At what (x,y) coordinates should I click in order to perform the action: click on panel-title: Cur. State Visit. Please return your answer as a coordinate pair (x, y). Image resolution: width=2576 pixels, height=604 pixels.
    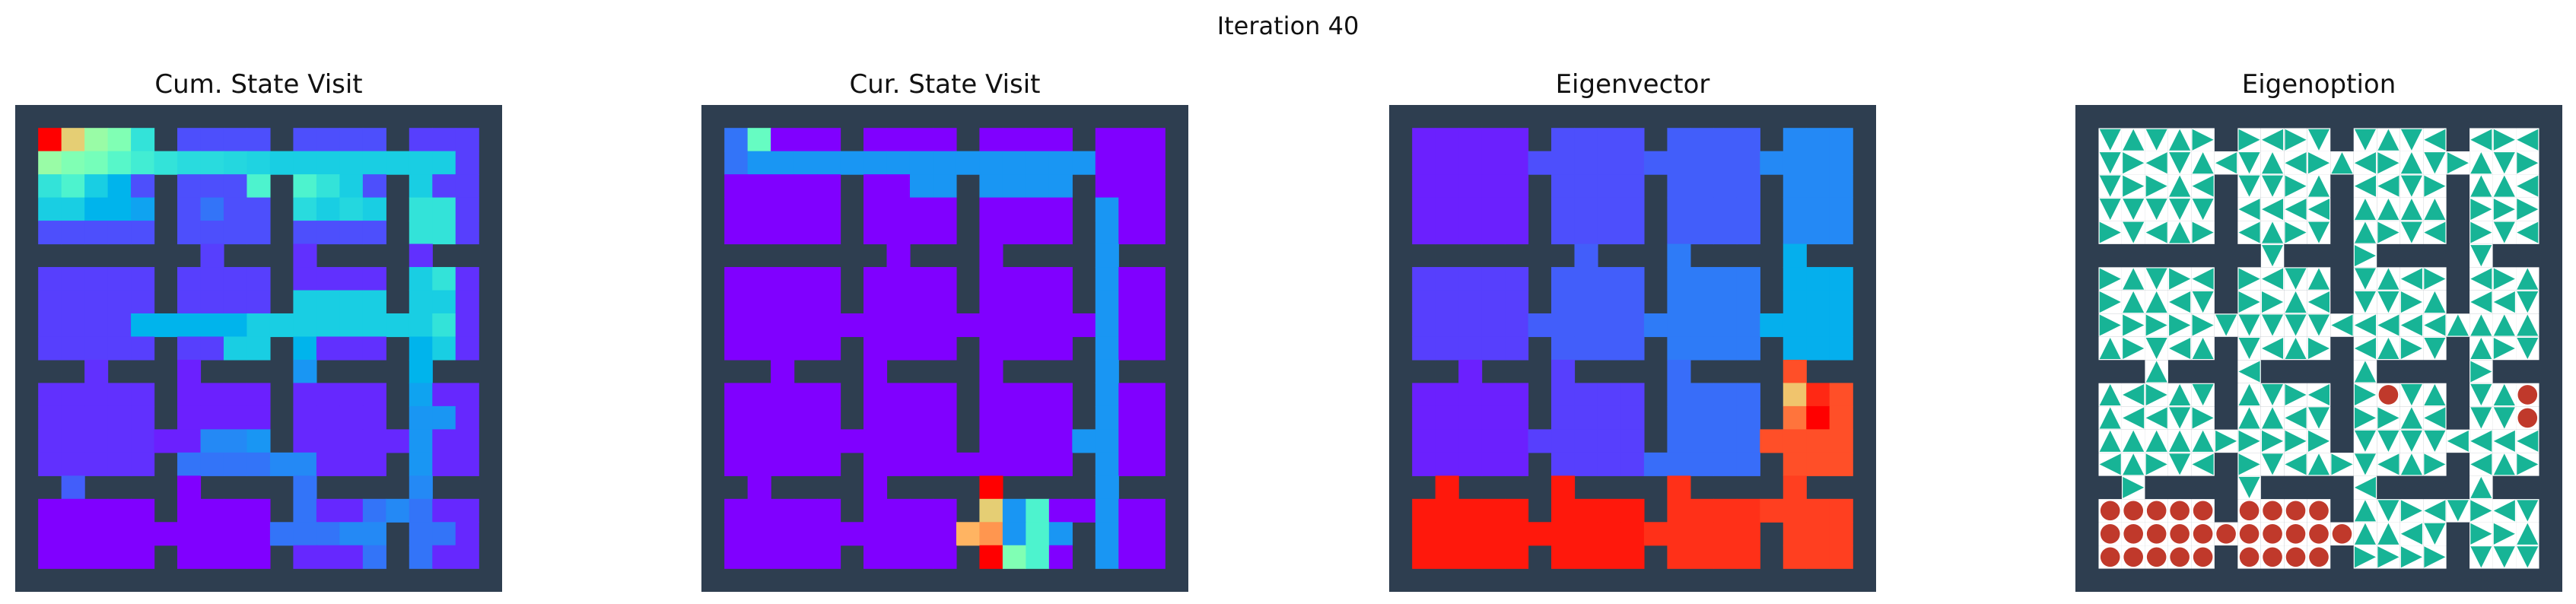
    Looking at the image, I should click on (945, 84).